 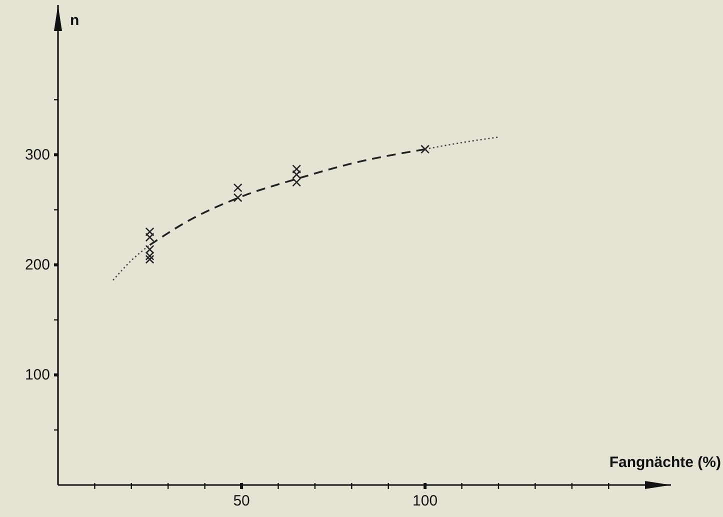 What do you see at coordinates (37, 155) in the screenshot?
I see `y-tick-label: 300` at bounding box center [37, 155].